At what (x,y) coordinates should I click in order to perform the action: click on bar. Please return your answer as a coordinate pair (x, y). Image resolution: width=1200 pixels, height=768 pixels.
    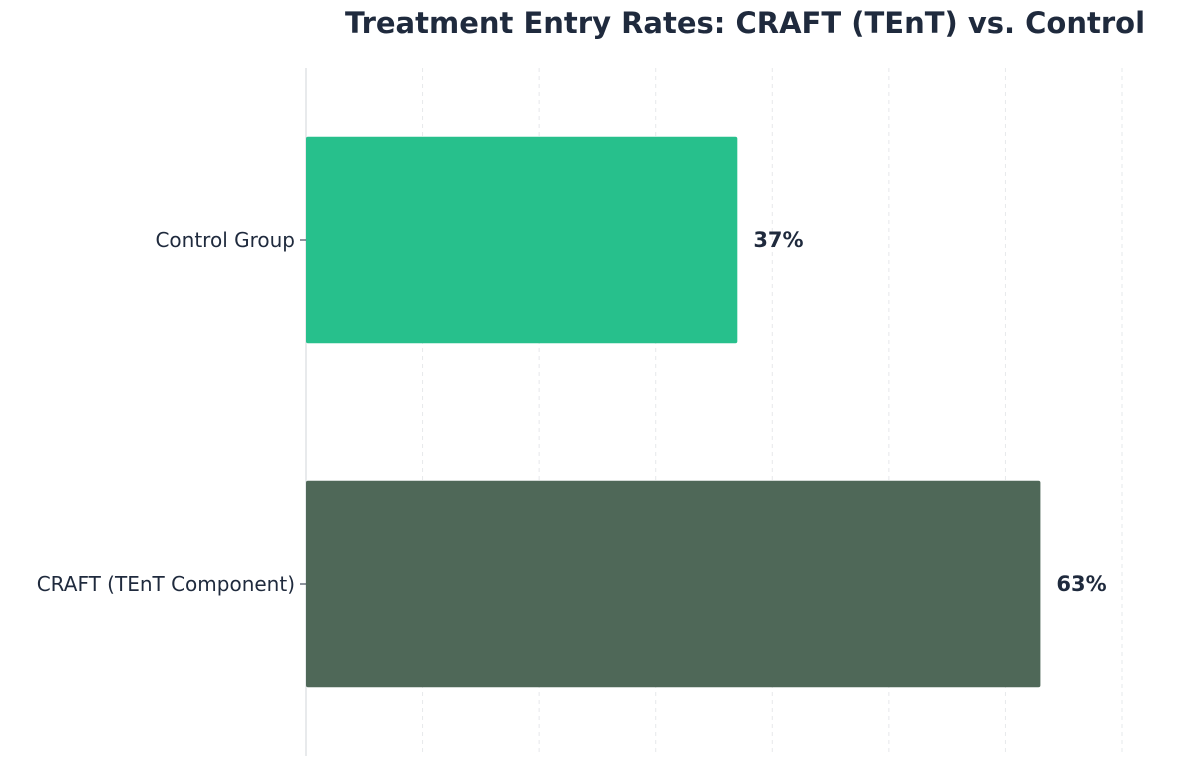
    Looking at the image, I should click on (522, 240).